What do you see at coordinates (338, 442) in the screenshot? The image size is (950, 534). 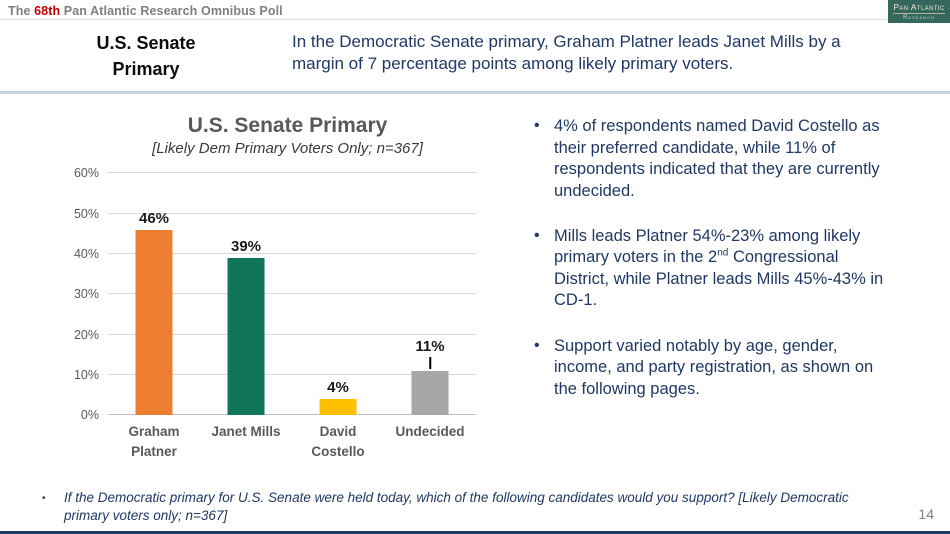 I see `x-axis-category-label: David Costello` at bounding box center [338, 442].